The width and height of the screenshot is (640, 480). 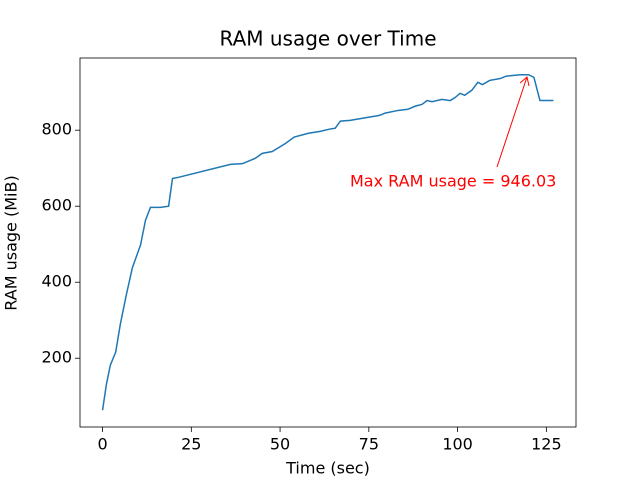 What do you see at coordinates (56, 281) in the screenshot?
I see `y-tick-label: 400` at bounding box center [56, 281].